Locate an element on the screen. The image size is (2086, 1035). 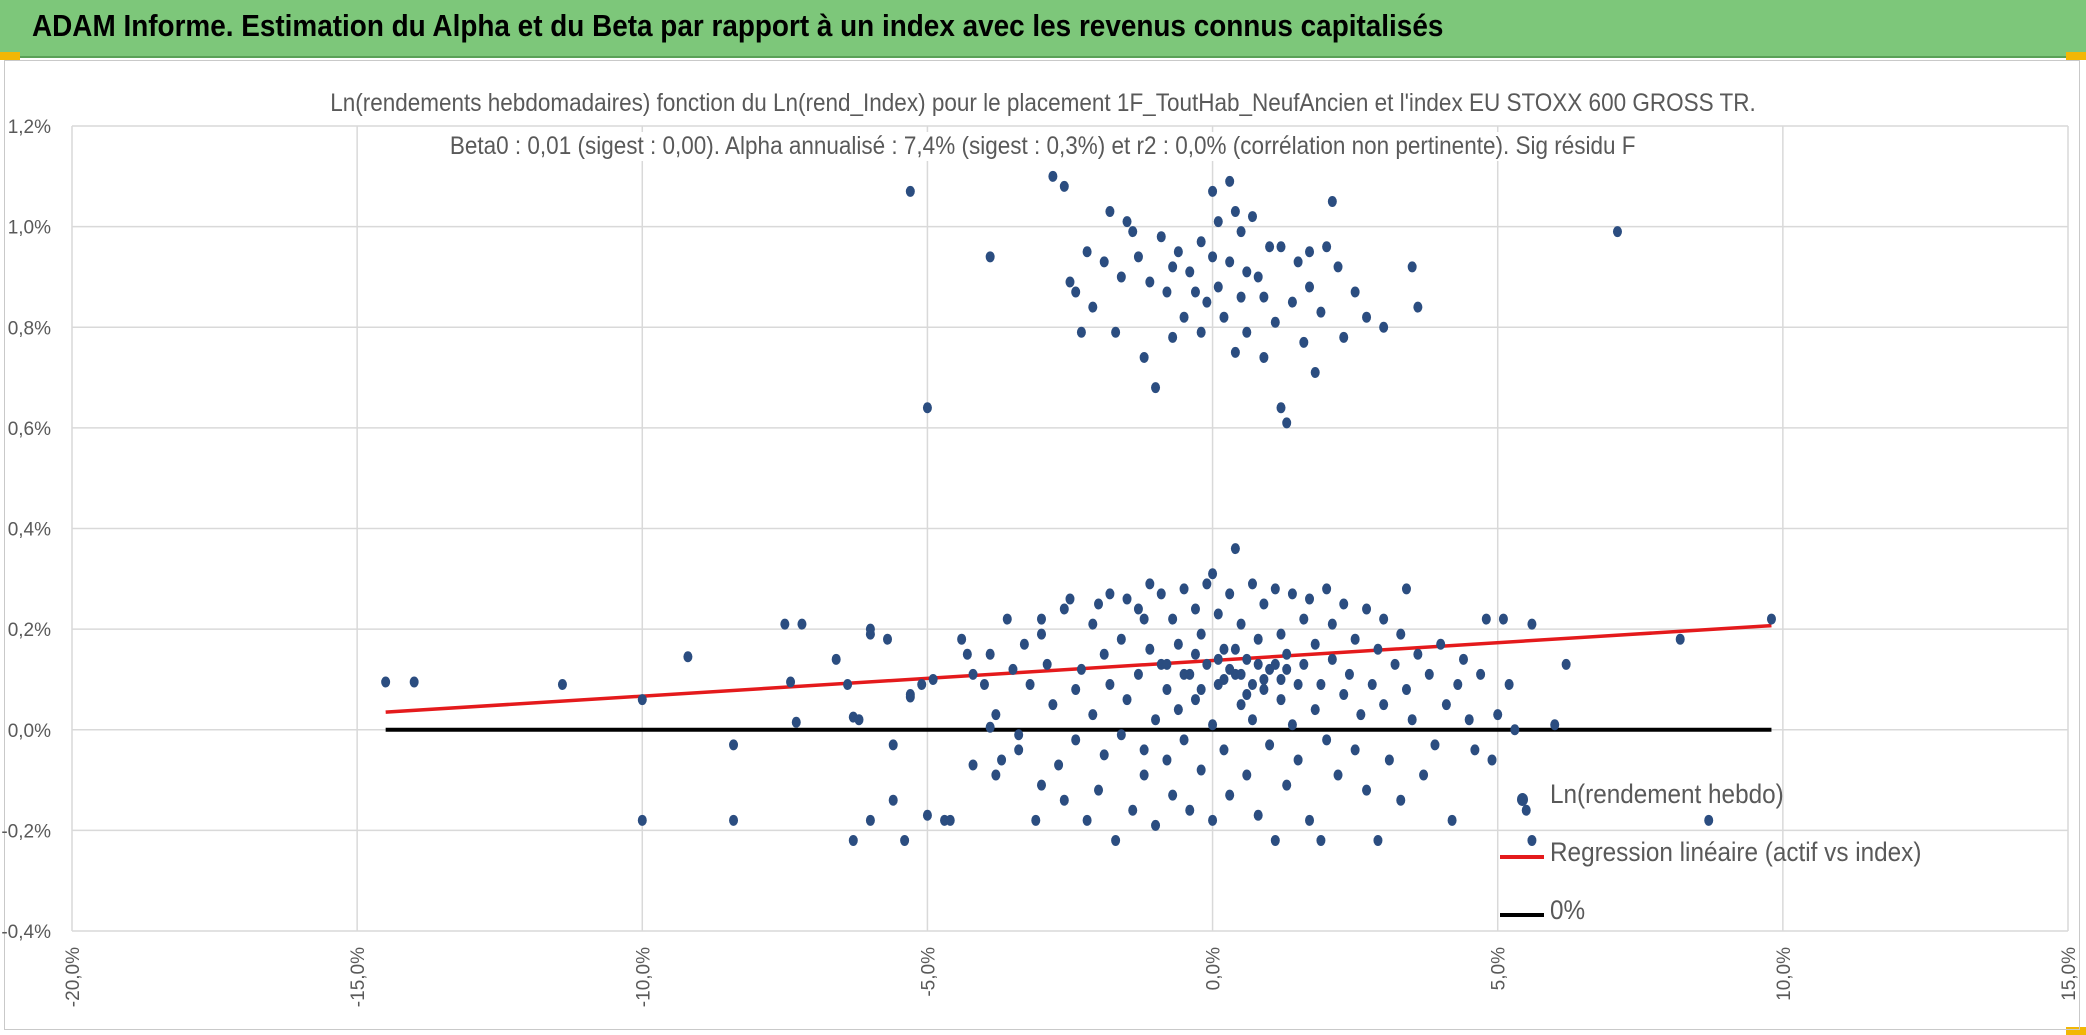
legend-label: Ln(rendement hebdo) is located at coordinates (1667, 794).